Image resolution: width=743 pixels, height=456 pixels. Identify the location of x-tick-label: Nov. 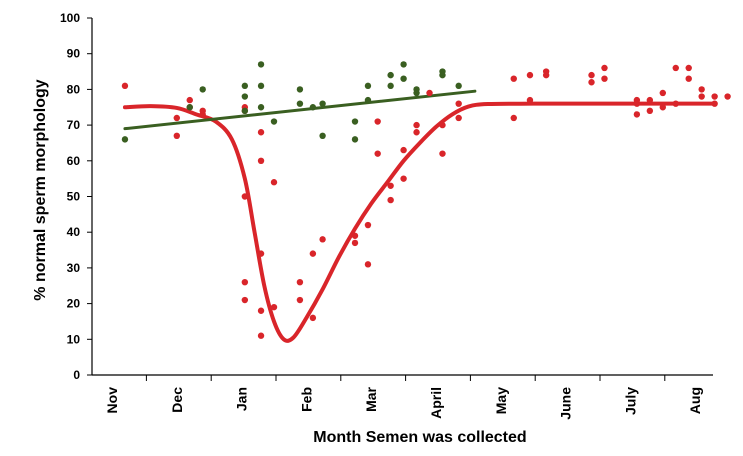
(112, 400).